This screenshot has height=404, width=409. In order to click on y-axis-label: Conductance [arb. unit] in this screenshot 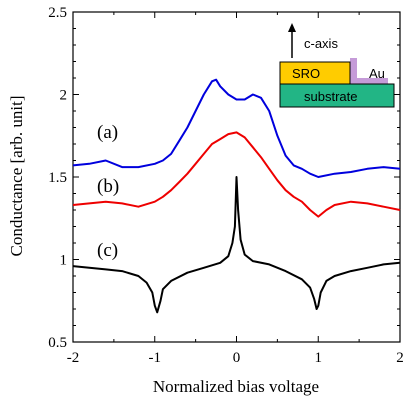, I will do `click(16, 176)`.